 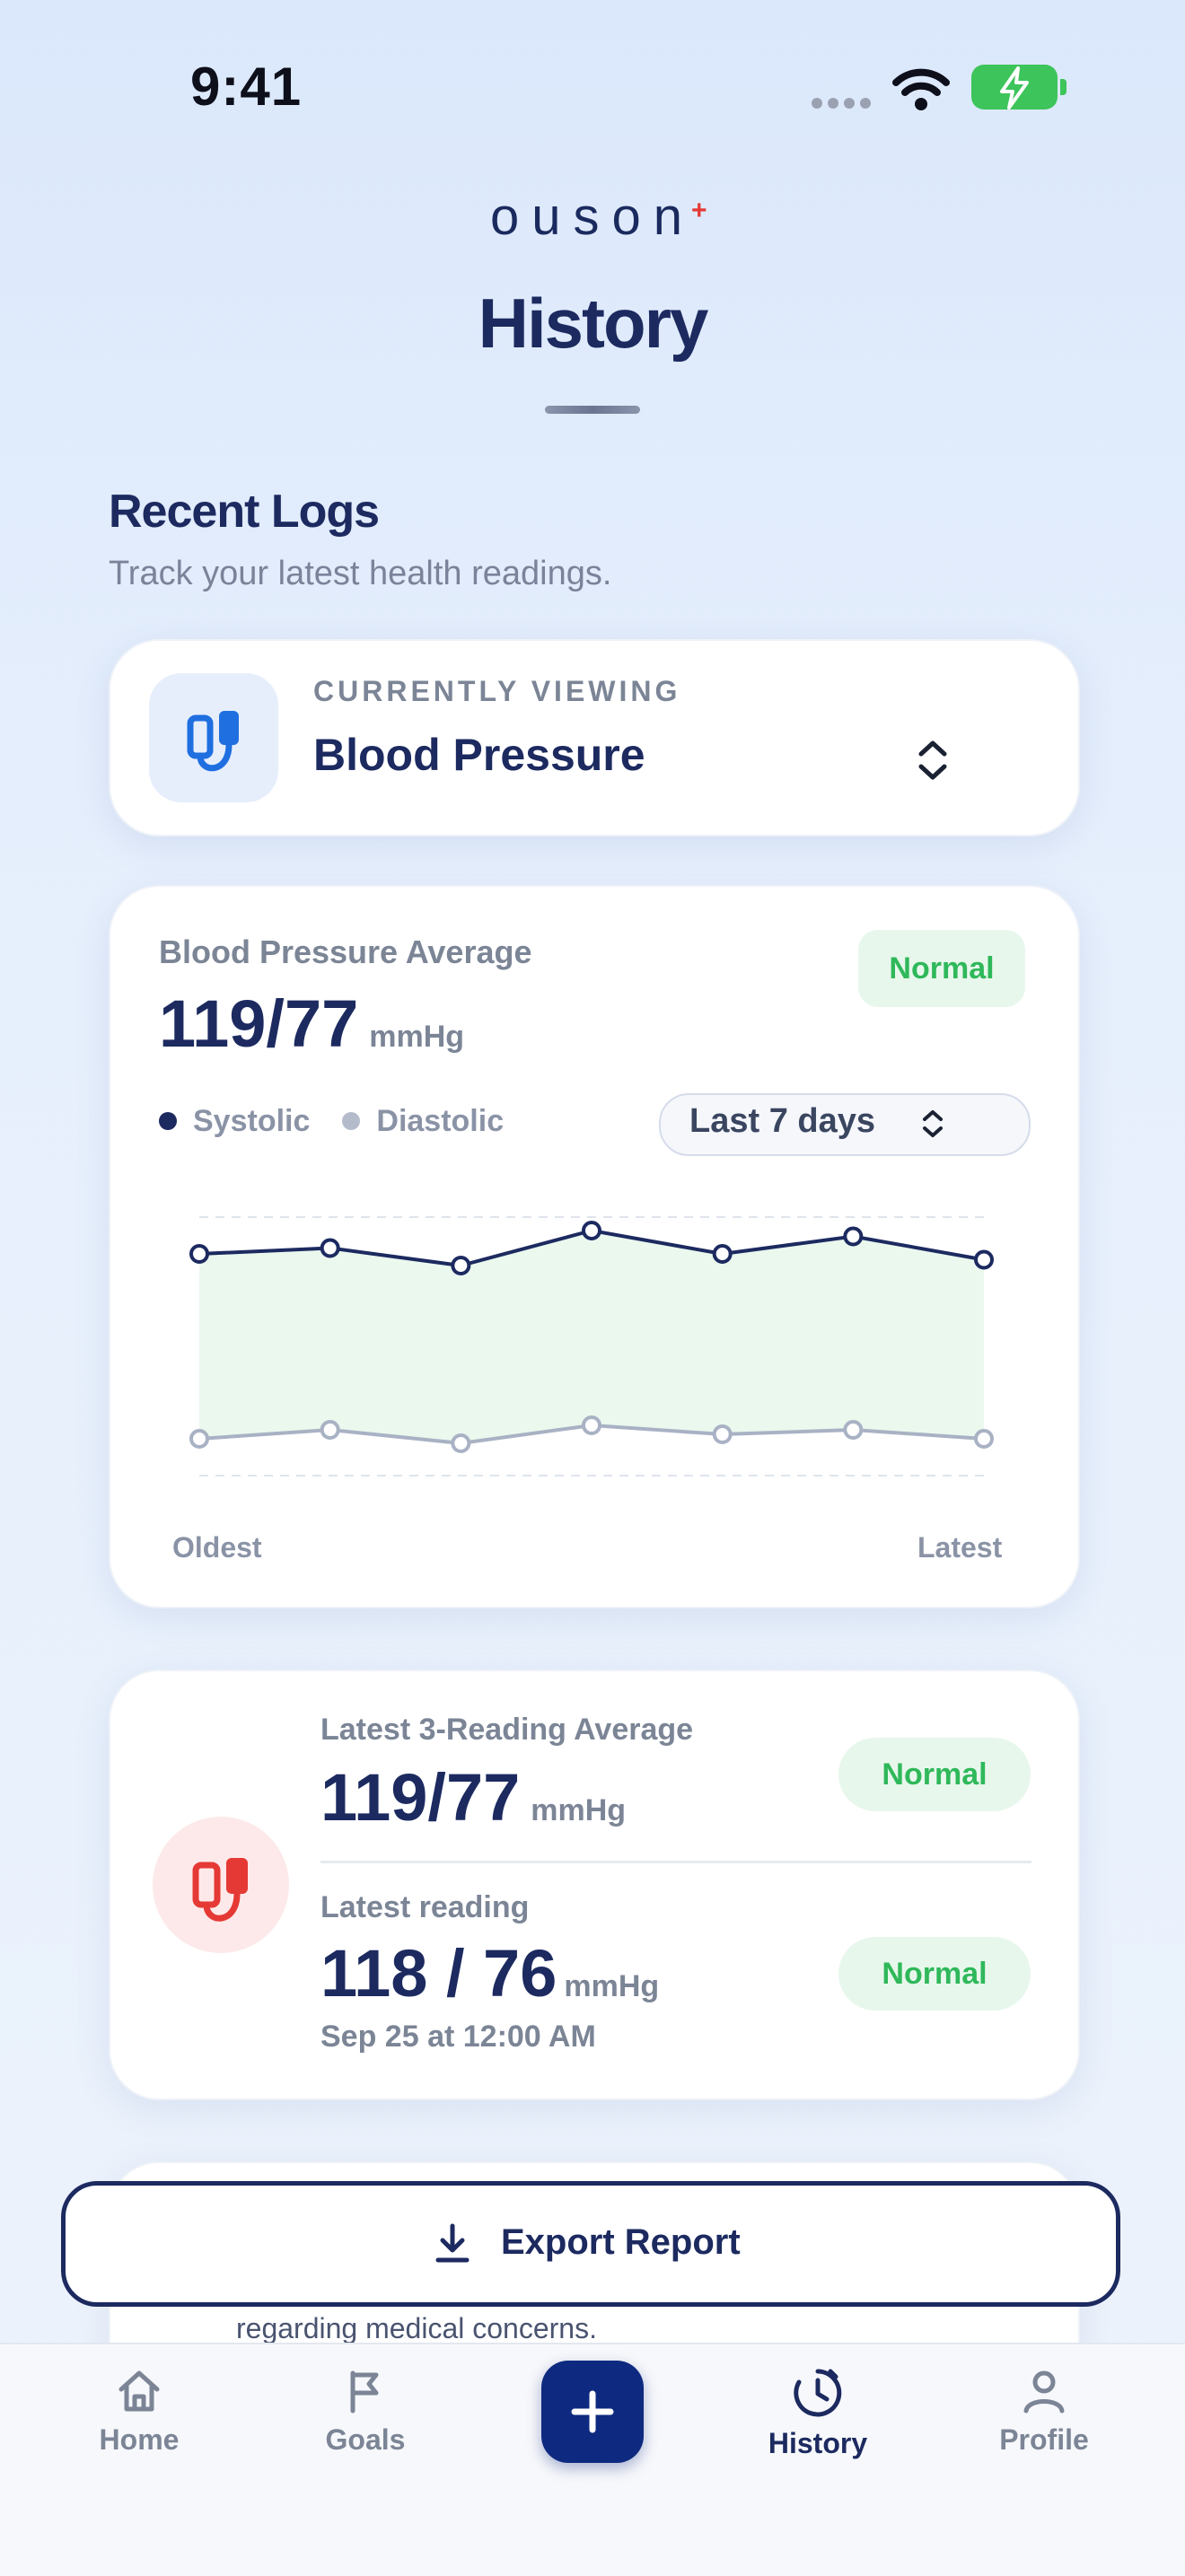 I want to click on page-title: History, so click(x=593, y=323).